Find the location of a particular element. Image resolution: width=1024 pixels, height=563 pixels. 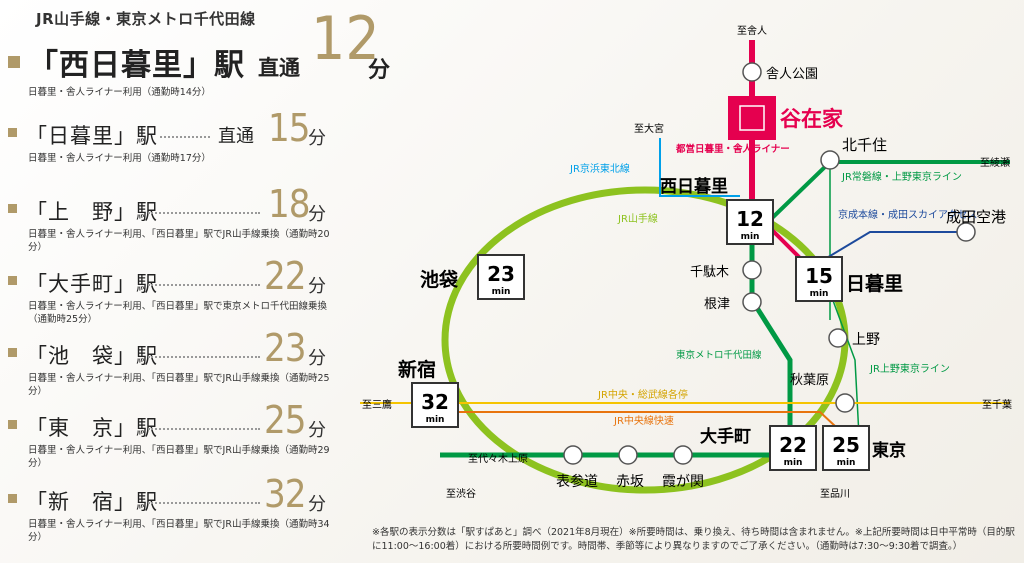

label-keisei: 京成本線・成田スカイアクセス is located at coordinates (908, 214).